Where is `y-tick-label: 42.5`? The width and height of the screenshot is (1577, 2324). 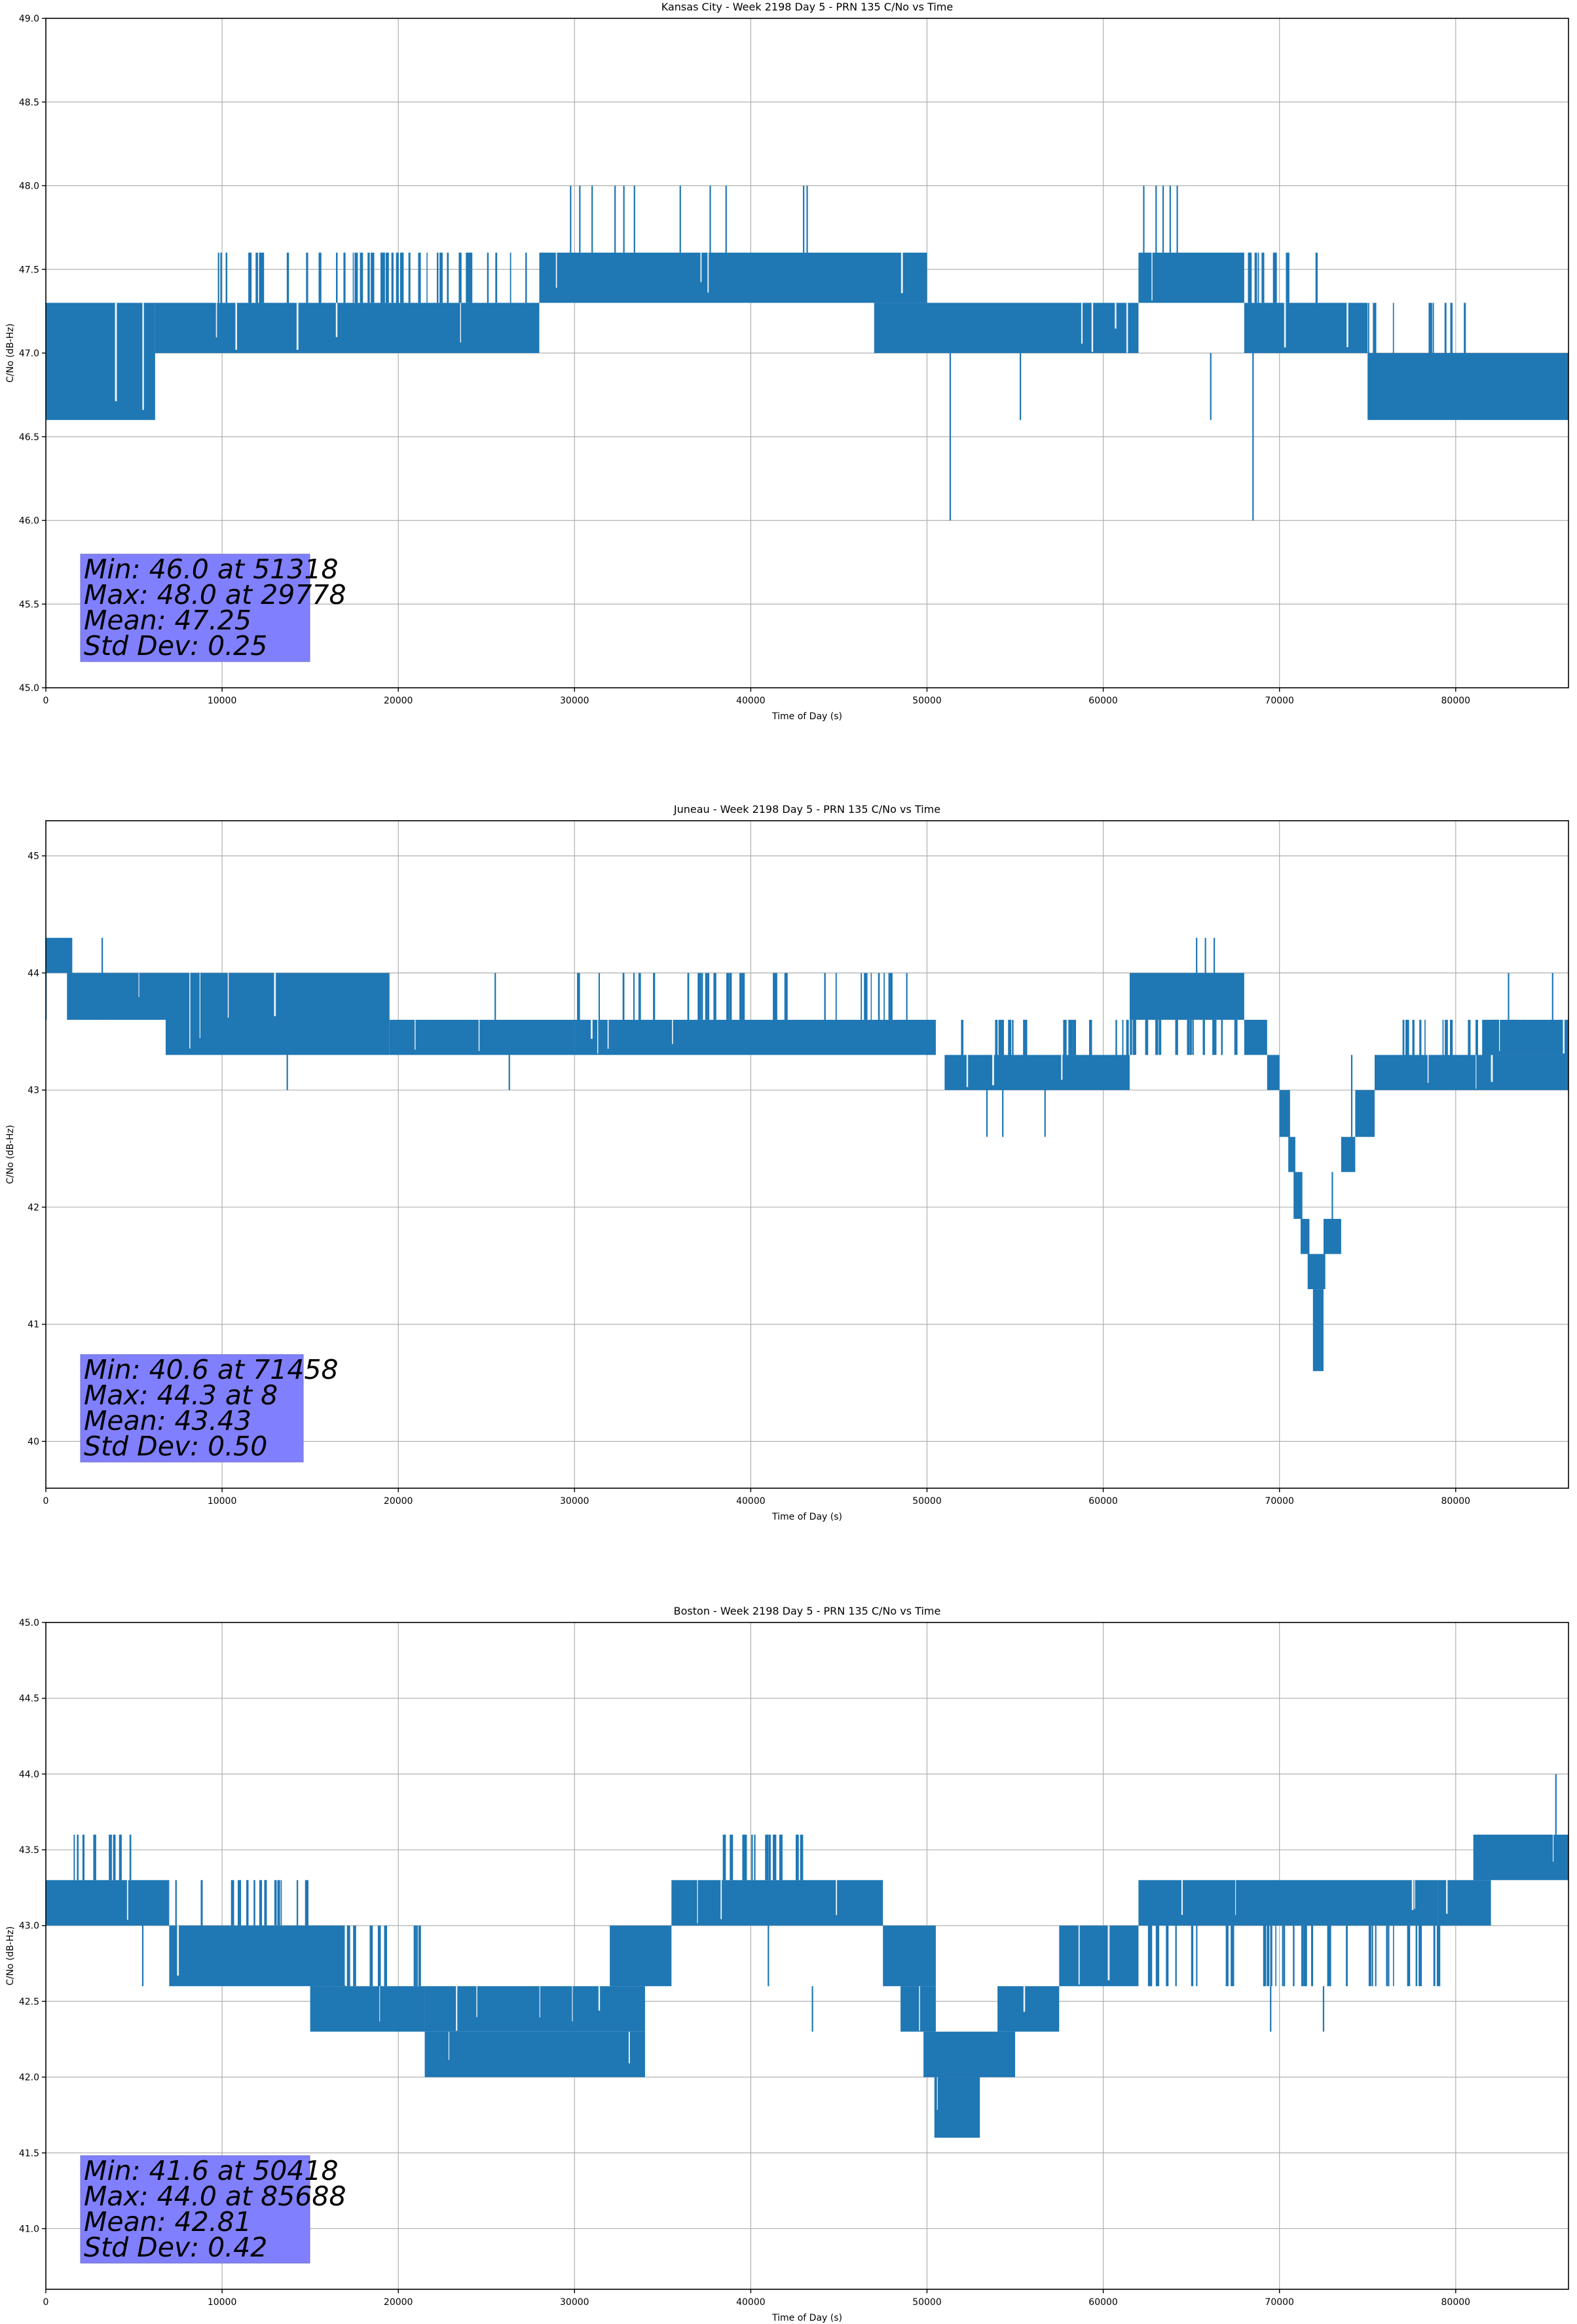 y-tick-label: 42.5 is located at coordinates (29, 2001).